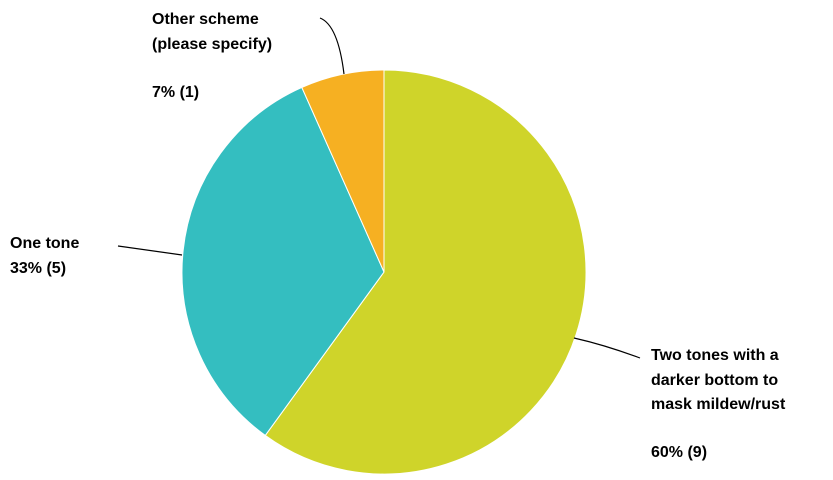 The image size is (833, 480). What do you see at coordinates (38, 268) in the screenshot?
I see `value-label-one-tone: 33% (5)` at bounding box center [38, 268].